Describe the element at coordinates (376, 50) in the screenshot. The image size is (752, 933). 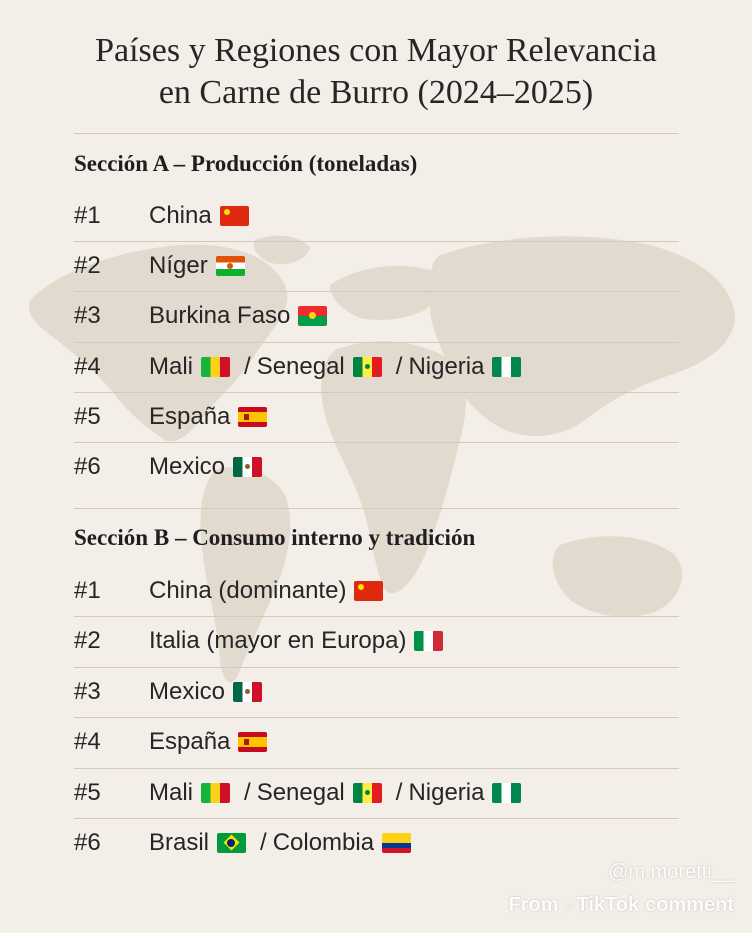
I see `title-line-1: Países y Regiones con Mayor Relevancia` at that location.